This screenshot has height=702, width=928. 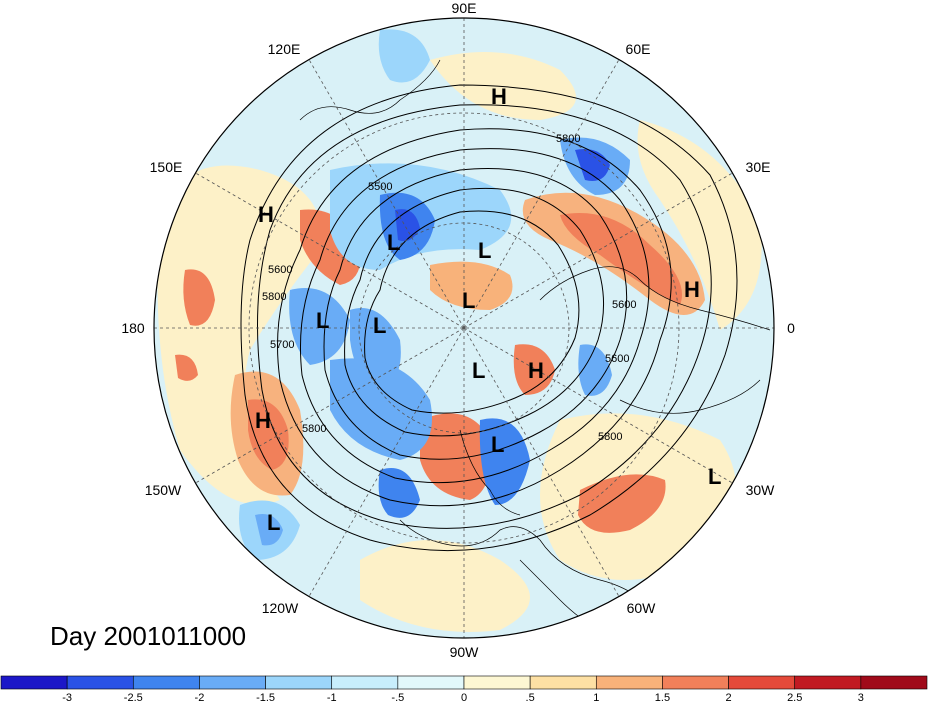 I want to click on contour-label: 5700, so click(x=282, y=345).